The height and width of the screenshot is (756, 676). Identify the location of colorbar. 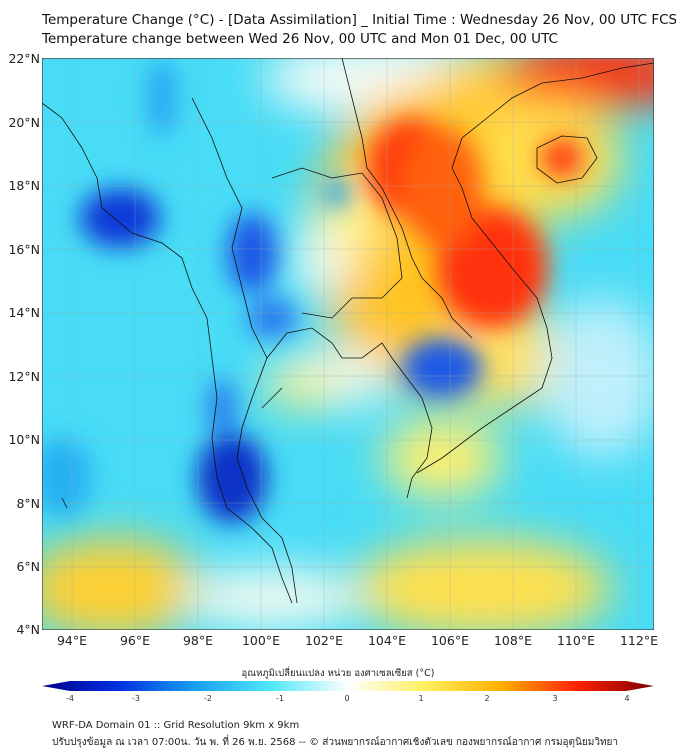
(348, 686).